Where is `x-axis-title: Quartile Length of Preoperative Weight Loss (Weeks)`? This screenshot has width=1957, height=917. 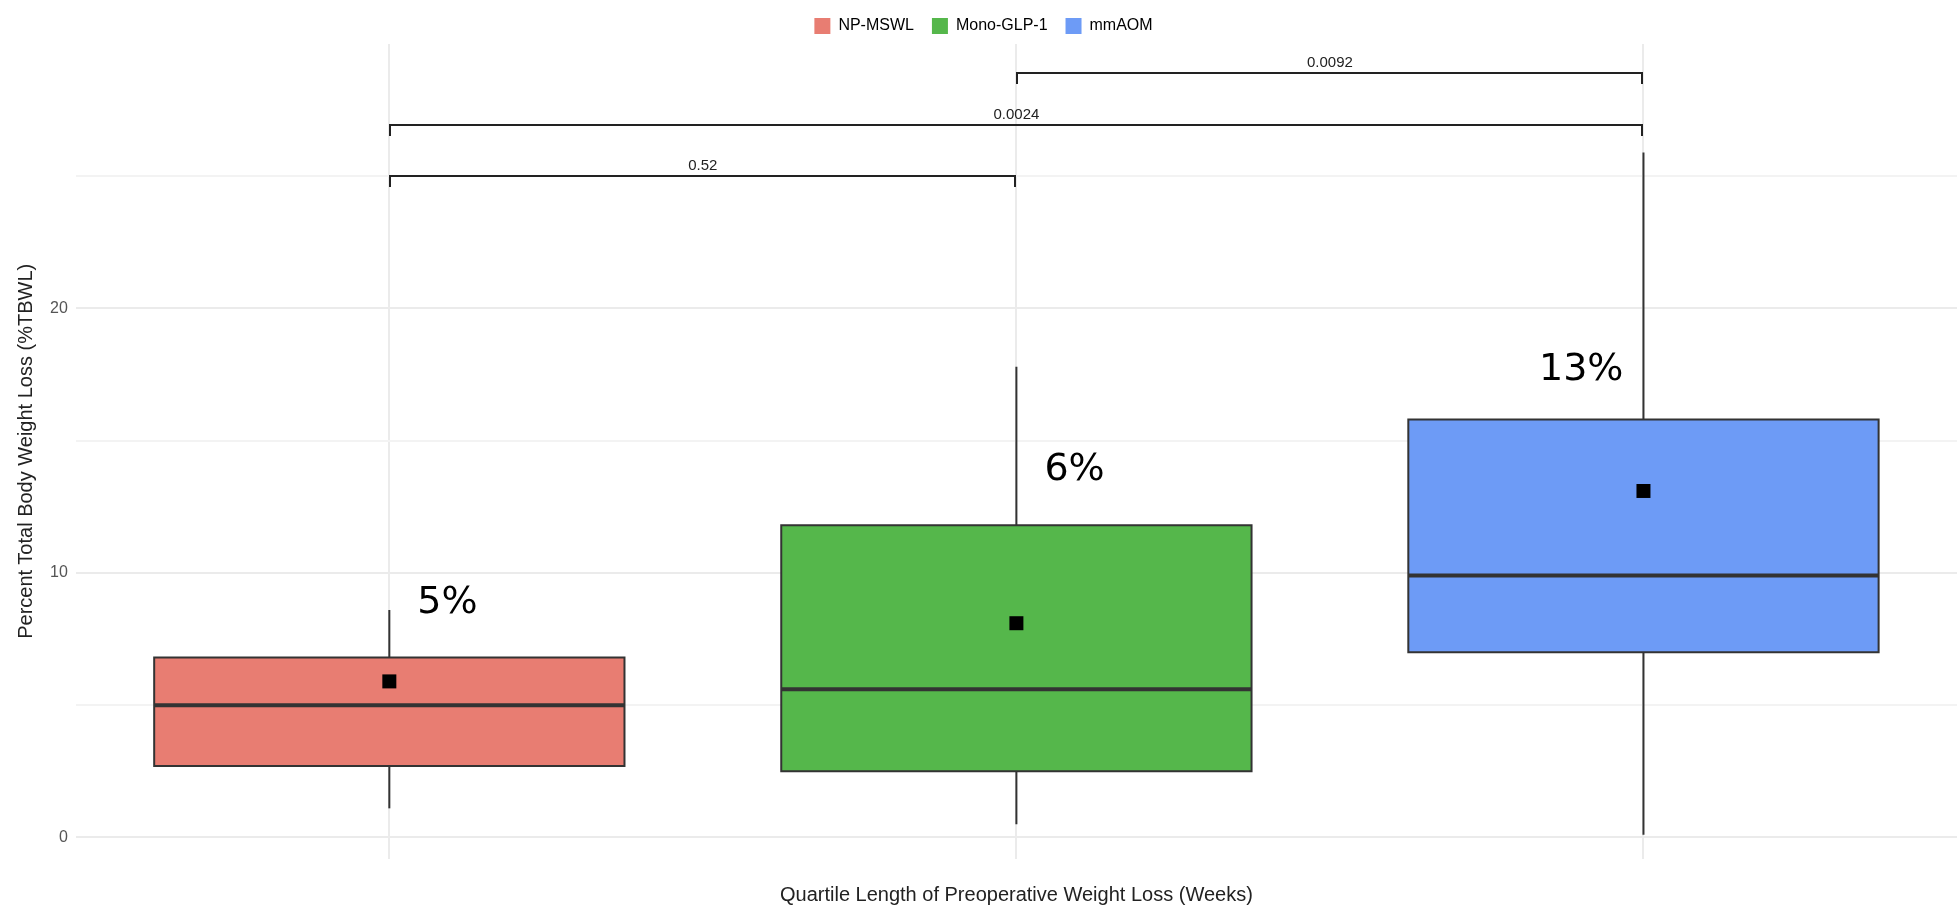 x-axis-title: Quartile Length of Preoperative Weight Loss (Weeks) is located at coordinates (1016, 893).